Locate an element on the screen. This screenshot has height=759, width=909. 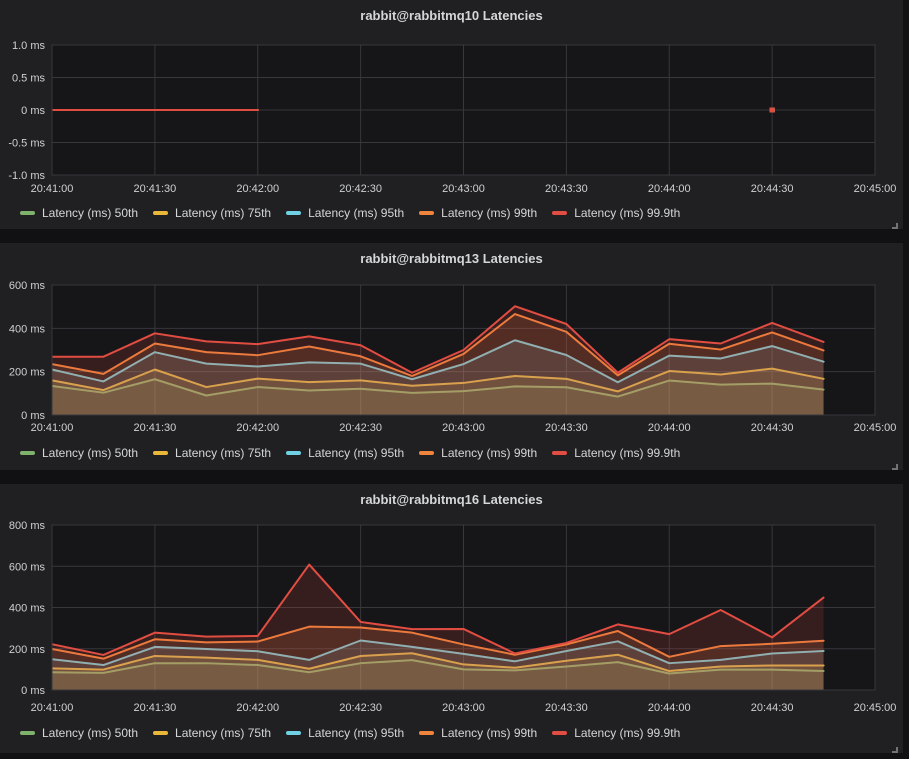
y-axis-tick-label: 0.5 ms is located at coordinates (29, 79).